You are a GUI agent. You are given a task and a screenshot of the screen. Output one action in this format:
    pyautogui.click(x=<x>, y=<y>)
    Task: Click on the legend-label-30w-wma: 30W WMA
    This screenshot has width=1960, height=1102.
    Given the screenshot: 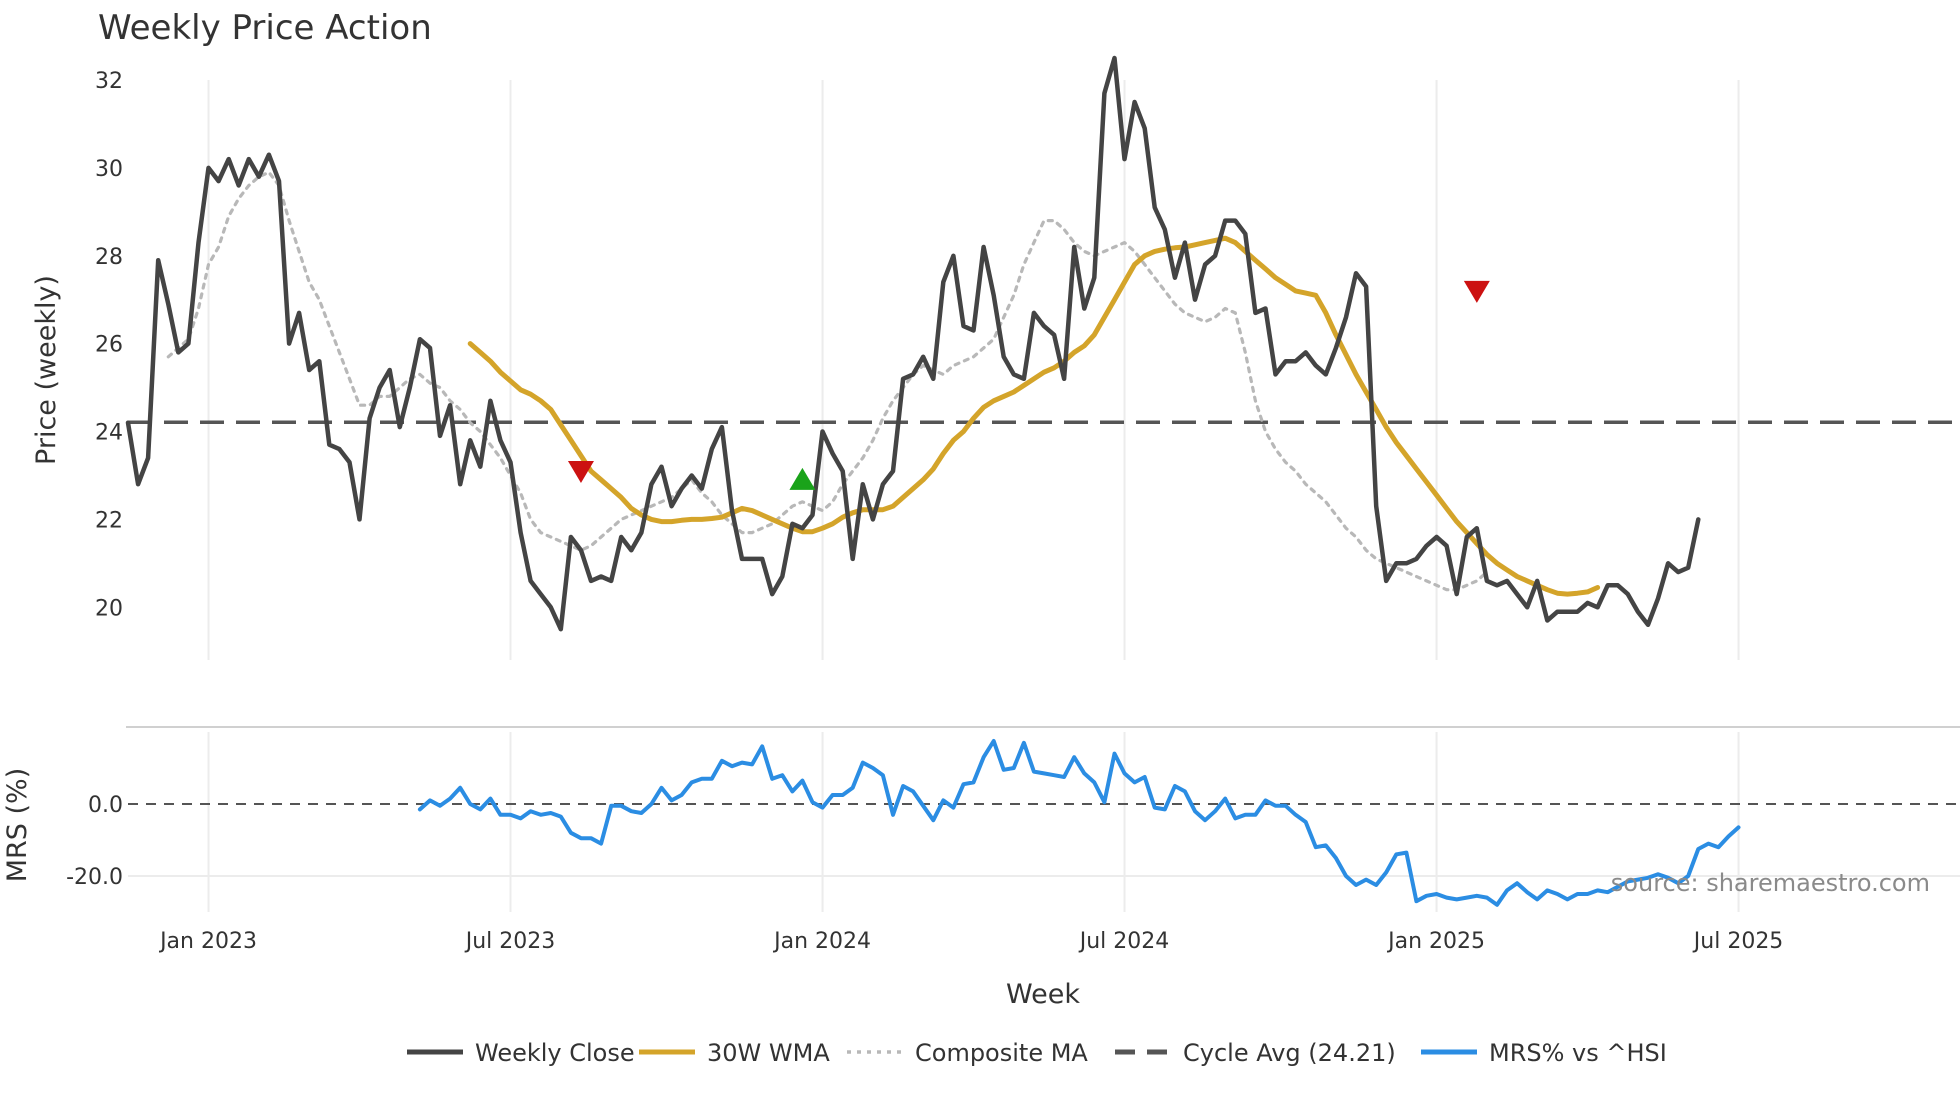 What is the action you would take?
    pyautogui.click(x=768, y=1053)
    